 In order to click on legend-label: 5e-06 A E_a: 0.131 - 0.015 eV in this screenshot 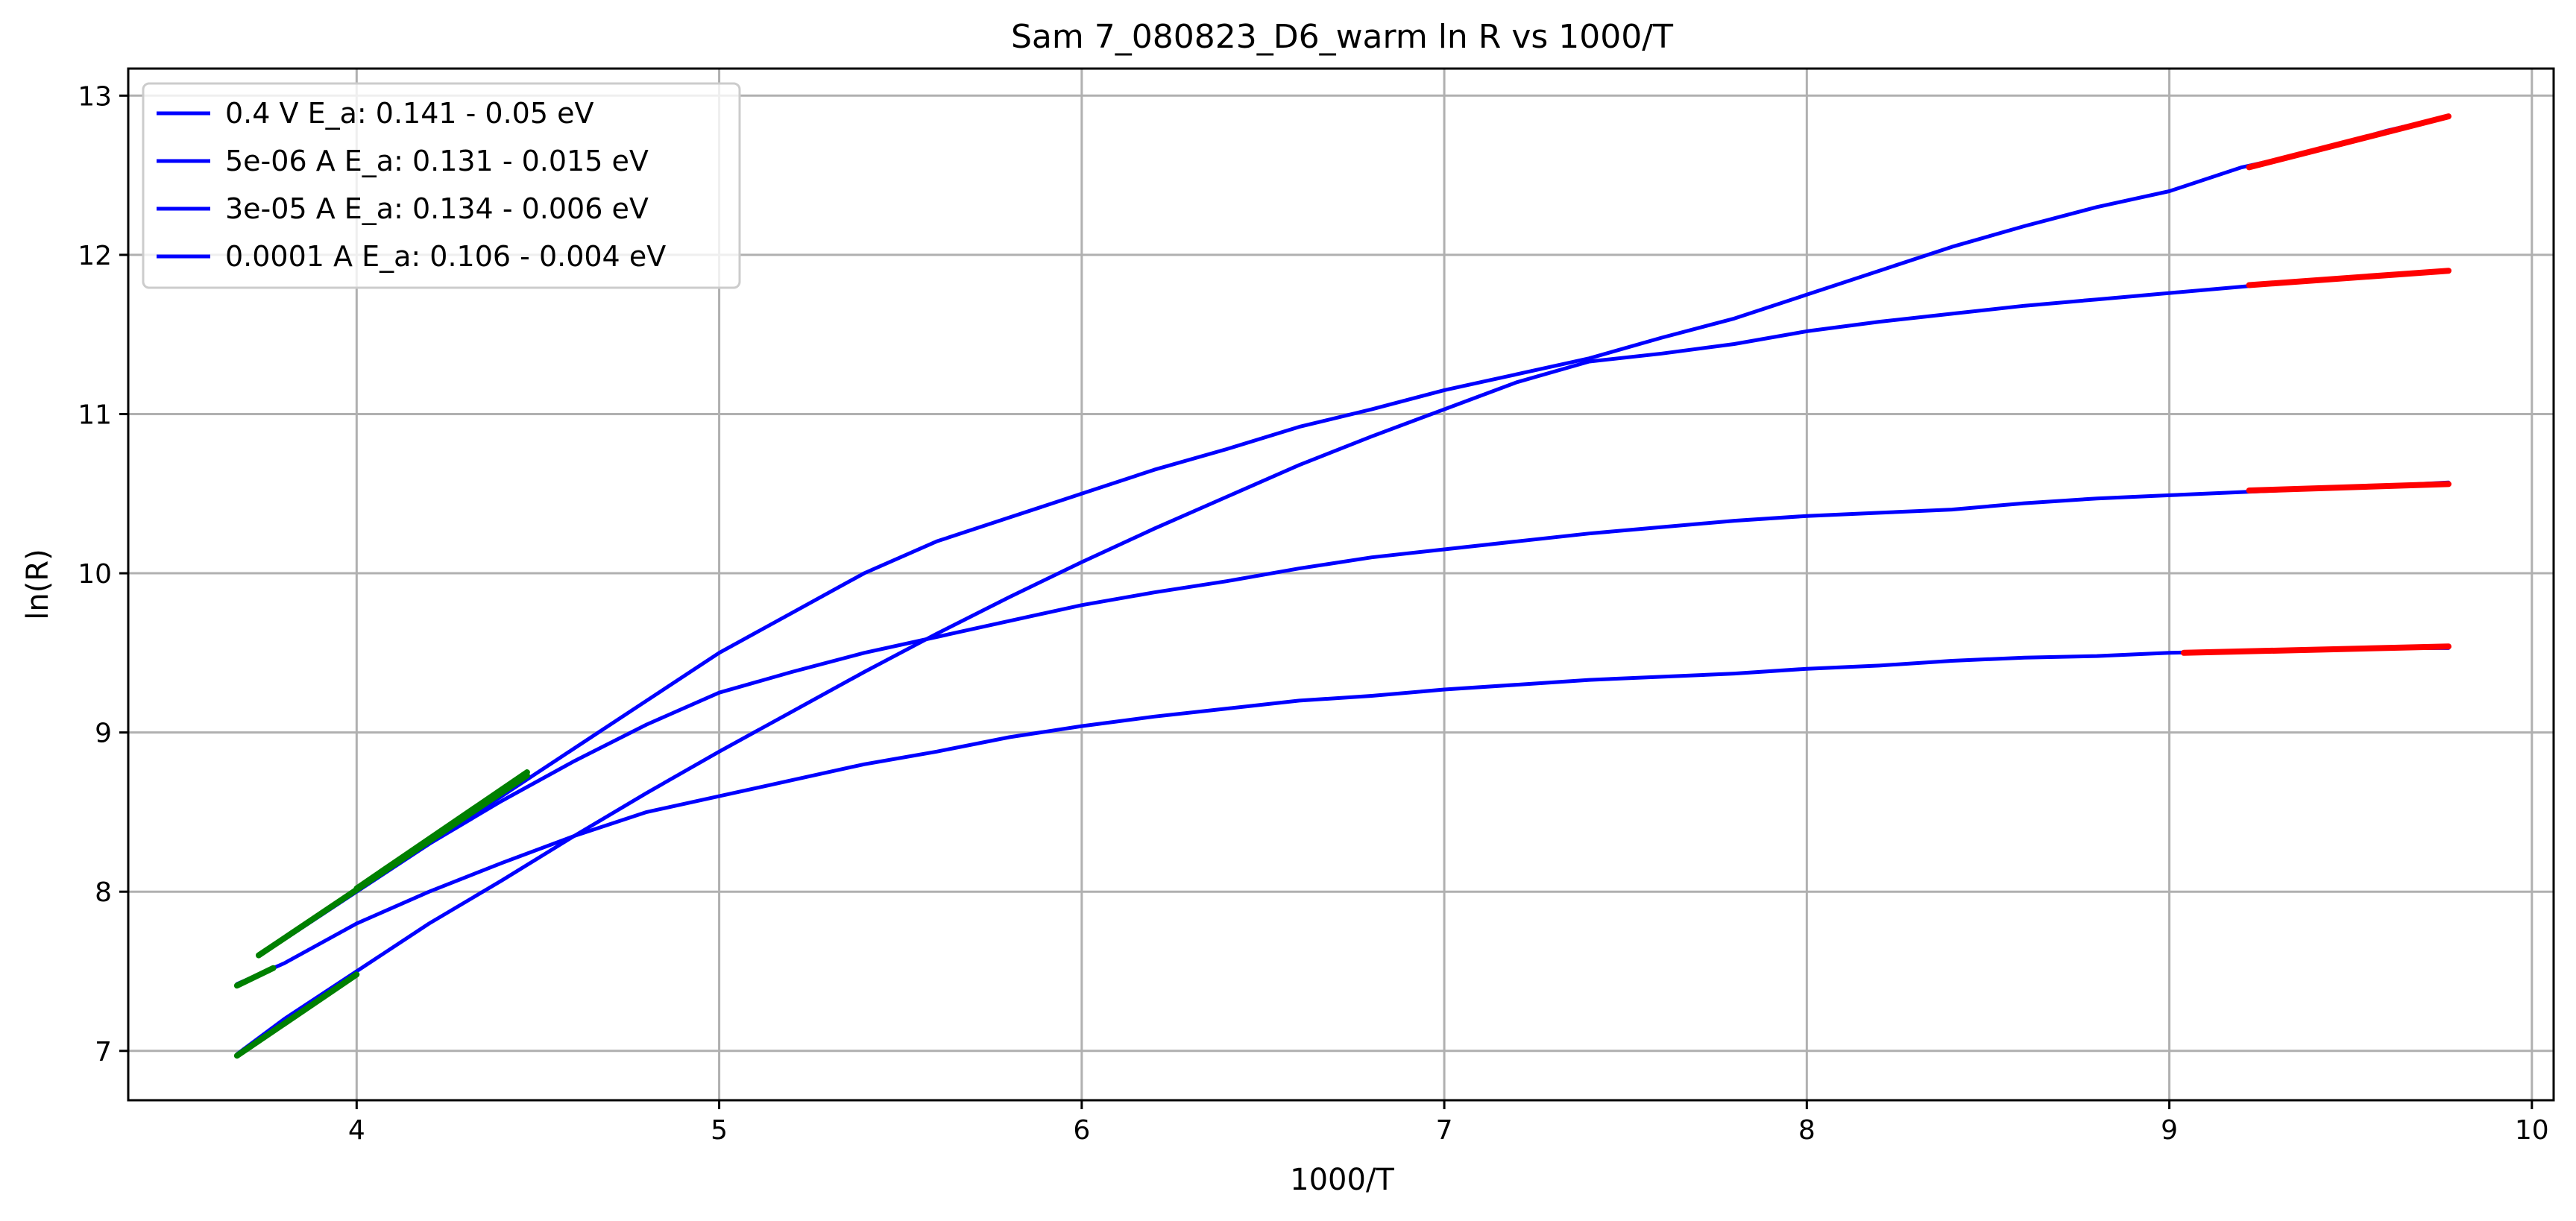, I will do `click(437, 161)`.